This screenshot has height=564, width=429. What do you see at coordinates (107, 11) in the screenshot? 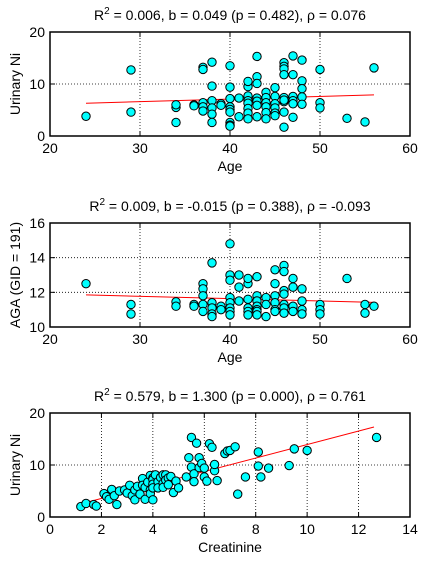
I see `chart-title-superscript: 2` at bounding box center [107, 11].